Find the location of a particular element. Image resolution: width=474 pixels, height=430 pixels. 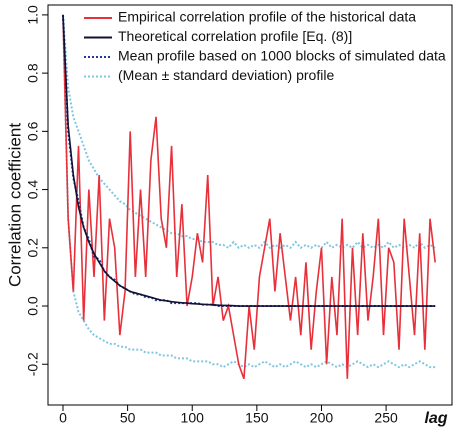

x-tick-label: 200 is located at coordinates (322, 418).